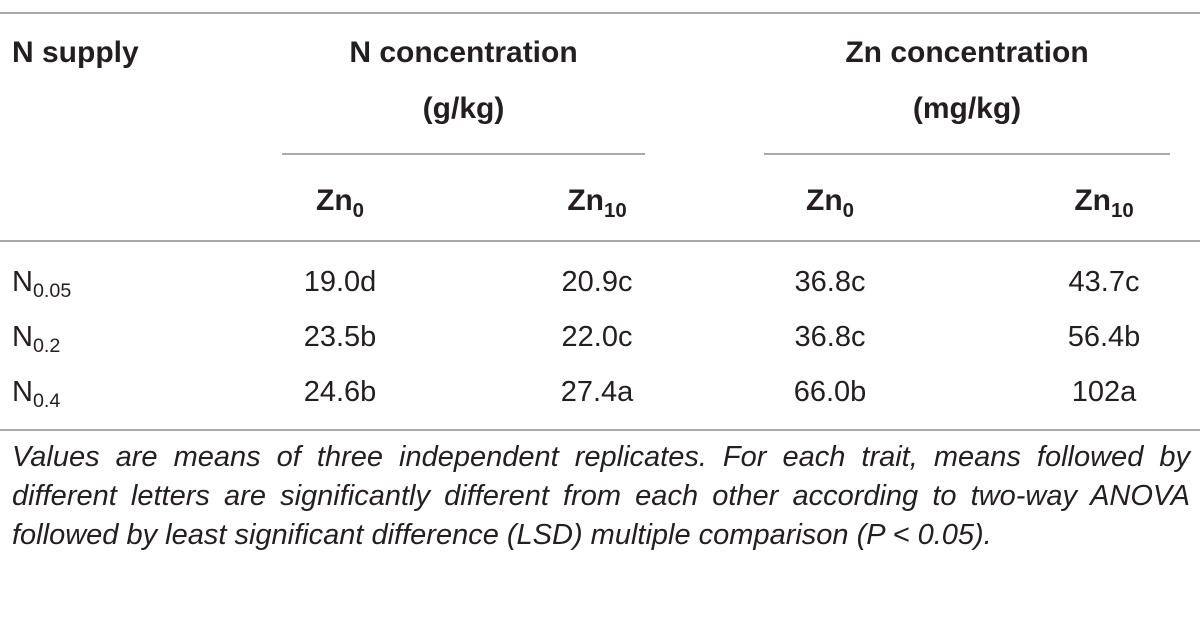 The image size is (1200, 620). Describe the element at coordinates (597, 392) in the screenshot. I see `table-cell: 27.4a` at that location.